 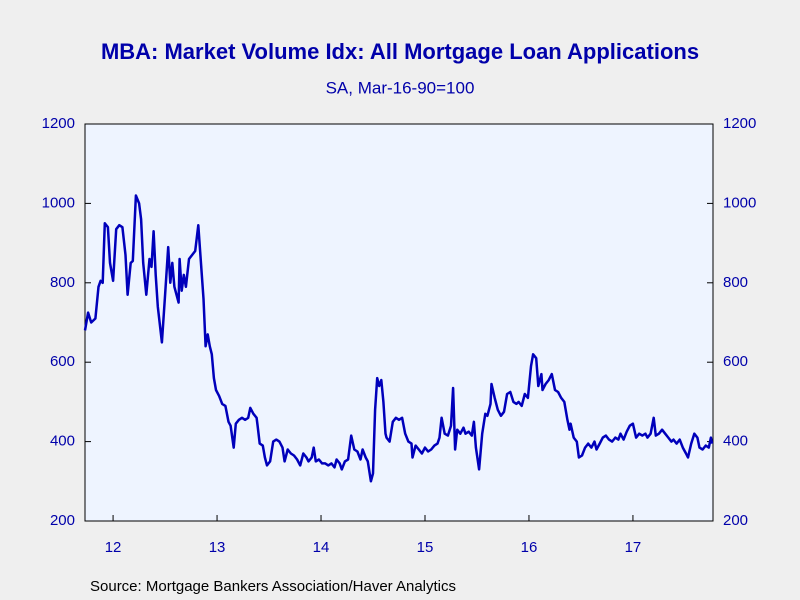 What do you see at coordinates (739, 123) in the screenshot?
I see `y2-tick-label: 1200` at bounding box center [739, 123].